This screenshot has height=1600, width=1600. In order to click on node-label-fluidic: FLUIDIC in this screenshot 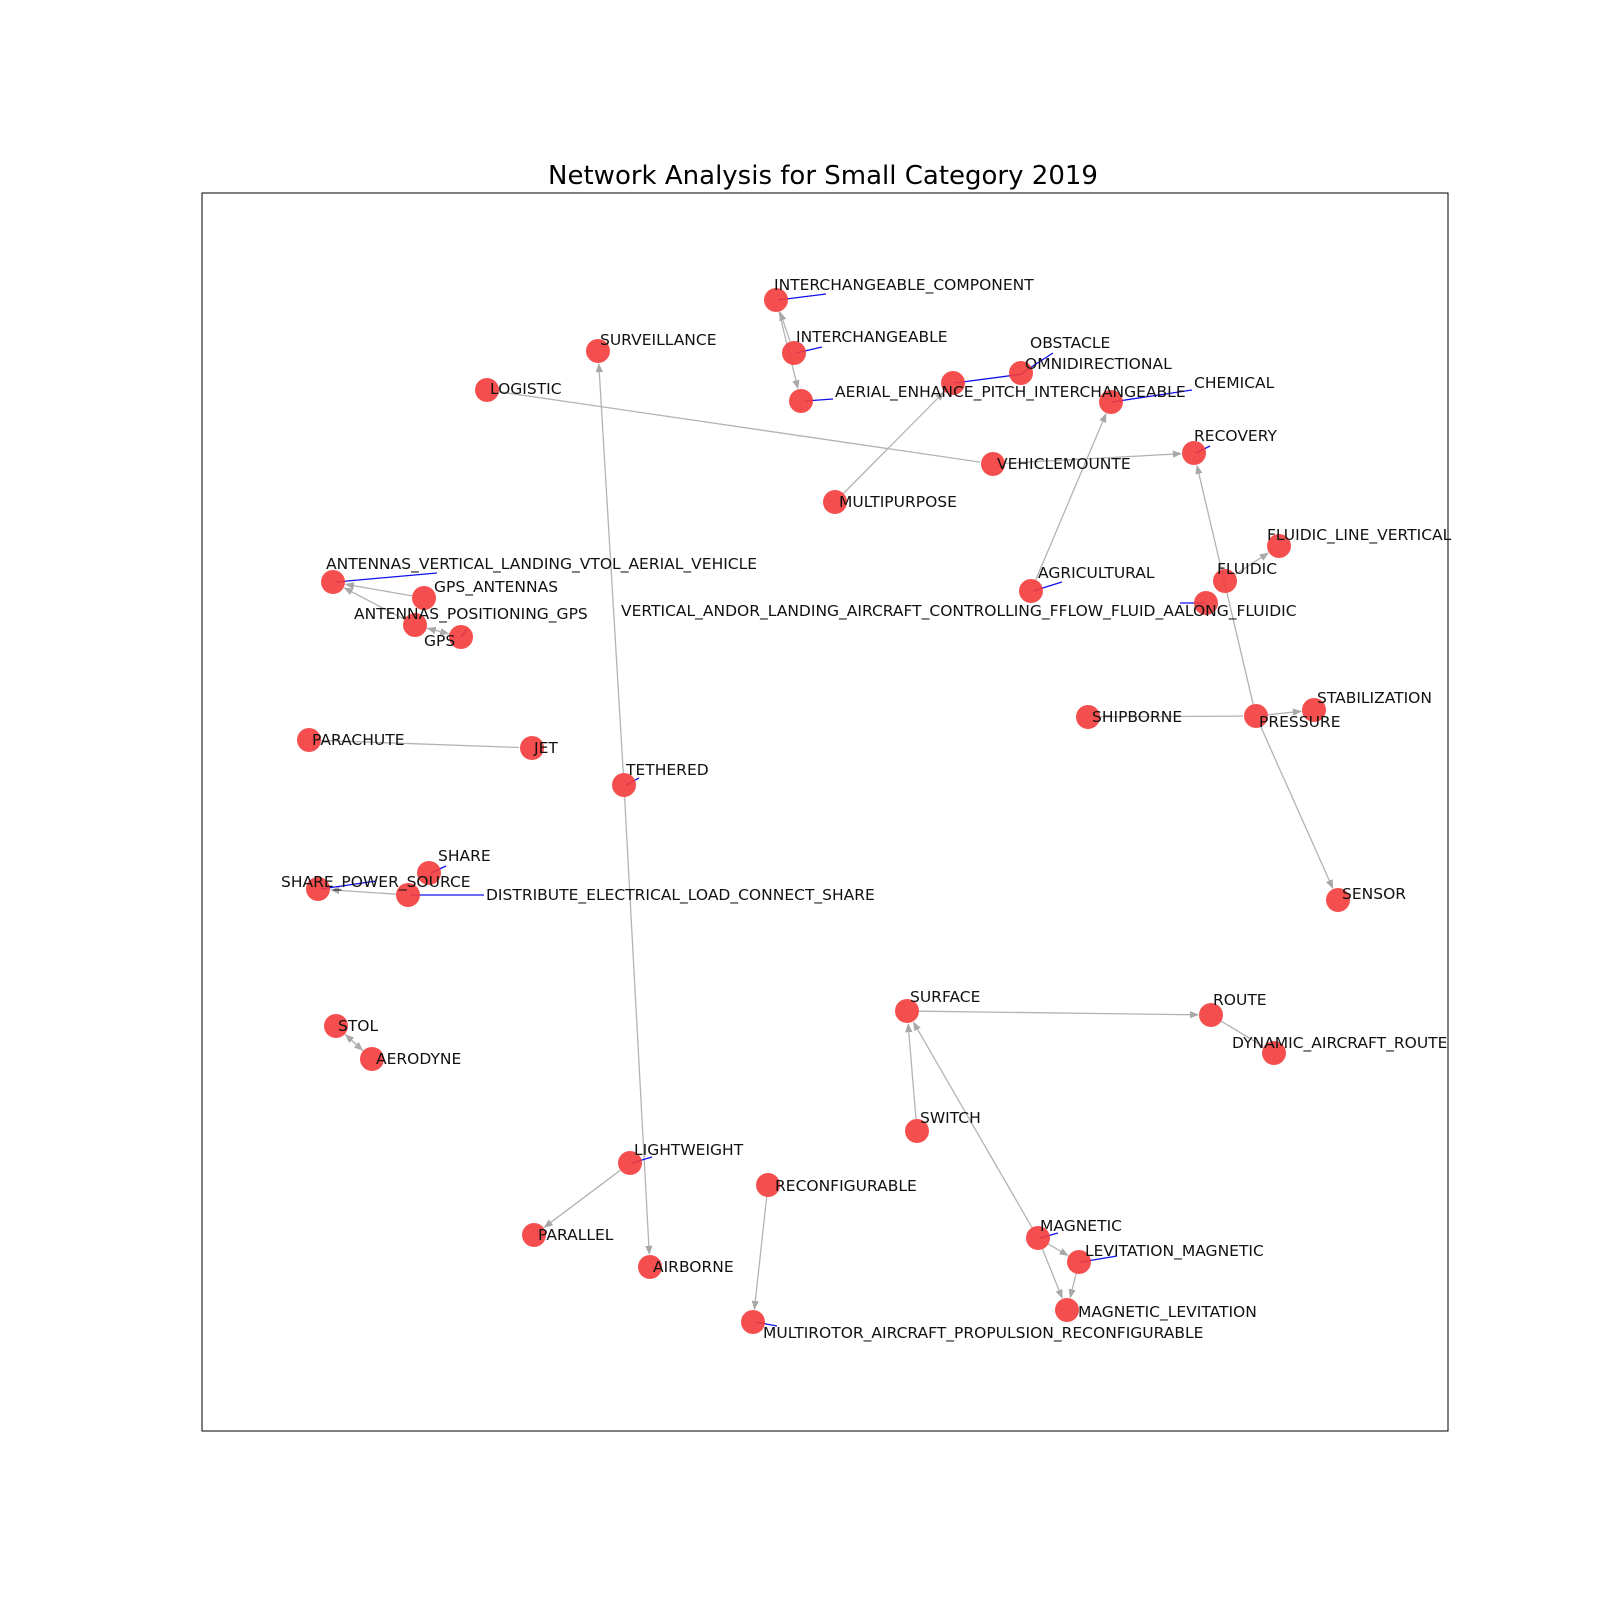, I will do `click(1247, 569)`.